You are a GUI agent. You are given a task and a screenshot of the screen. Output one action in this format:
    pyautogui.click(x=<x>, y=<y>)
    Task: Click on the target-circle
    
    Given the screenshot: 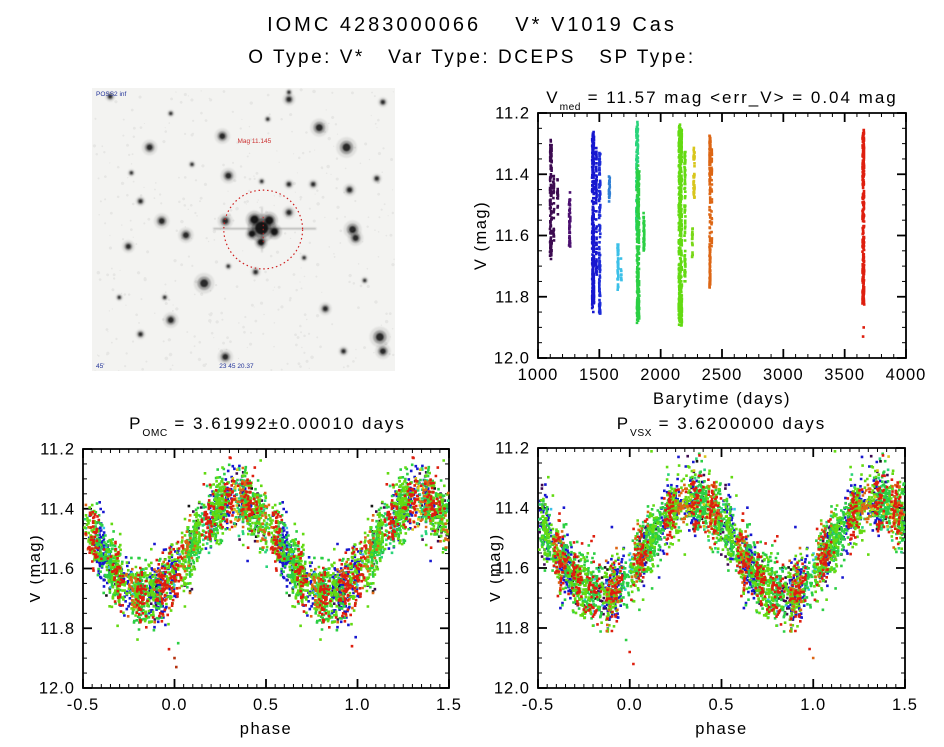 What is the action you would take?
    pyautogui.click(x=263, y=229)
    